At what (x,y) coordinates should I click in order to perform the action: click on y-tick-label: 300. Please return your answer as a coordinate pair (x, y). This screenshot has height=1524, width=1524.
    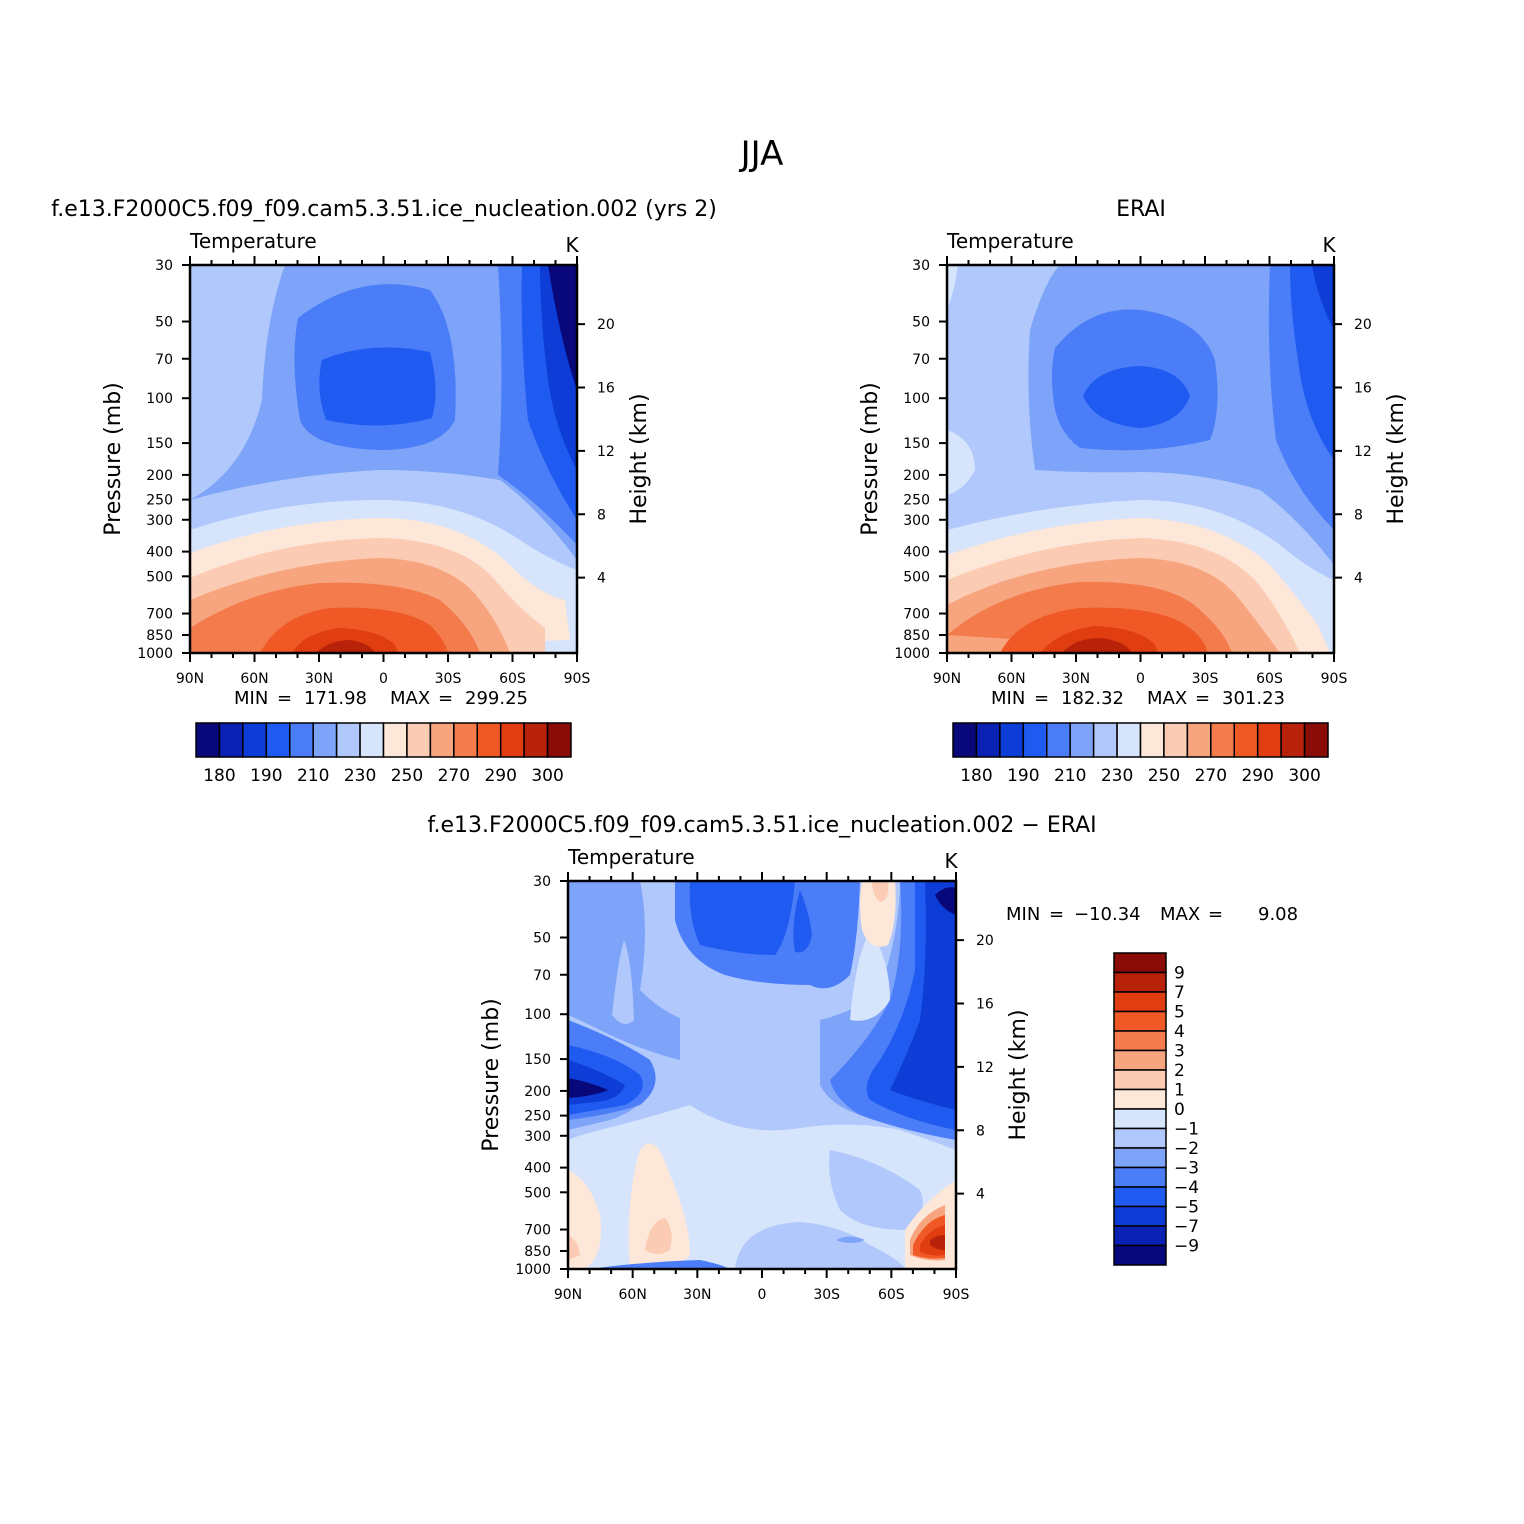
    Looking at the image, I should click on (916, 521).